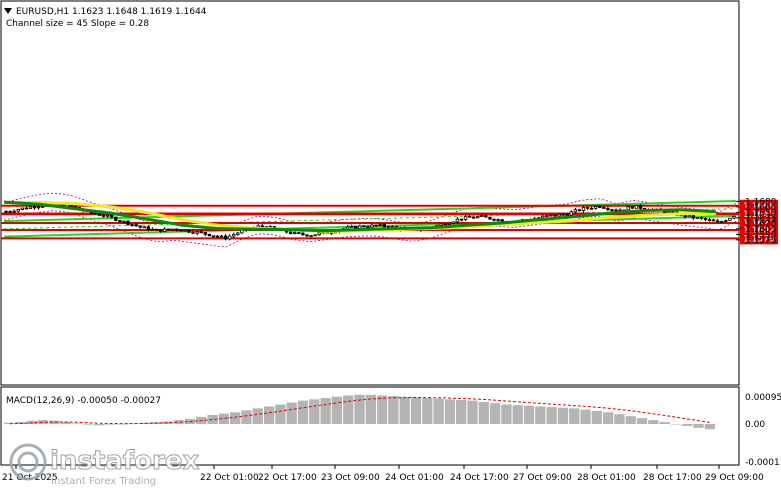 The image size is (781, 489). Describe the element at coordinates (229, 478) in the screenshot. I see `time-tick-label: 22 Oct 01:00` at that location.